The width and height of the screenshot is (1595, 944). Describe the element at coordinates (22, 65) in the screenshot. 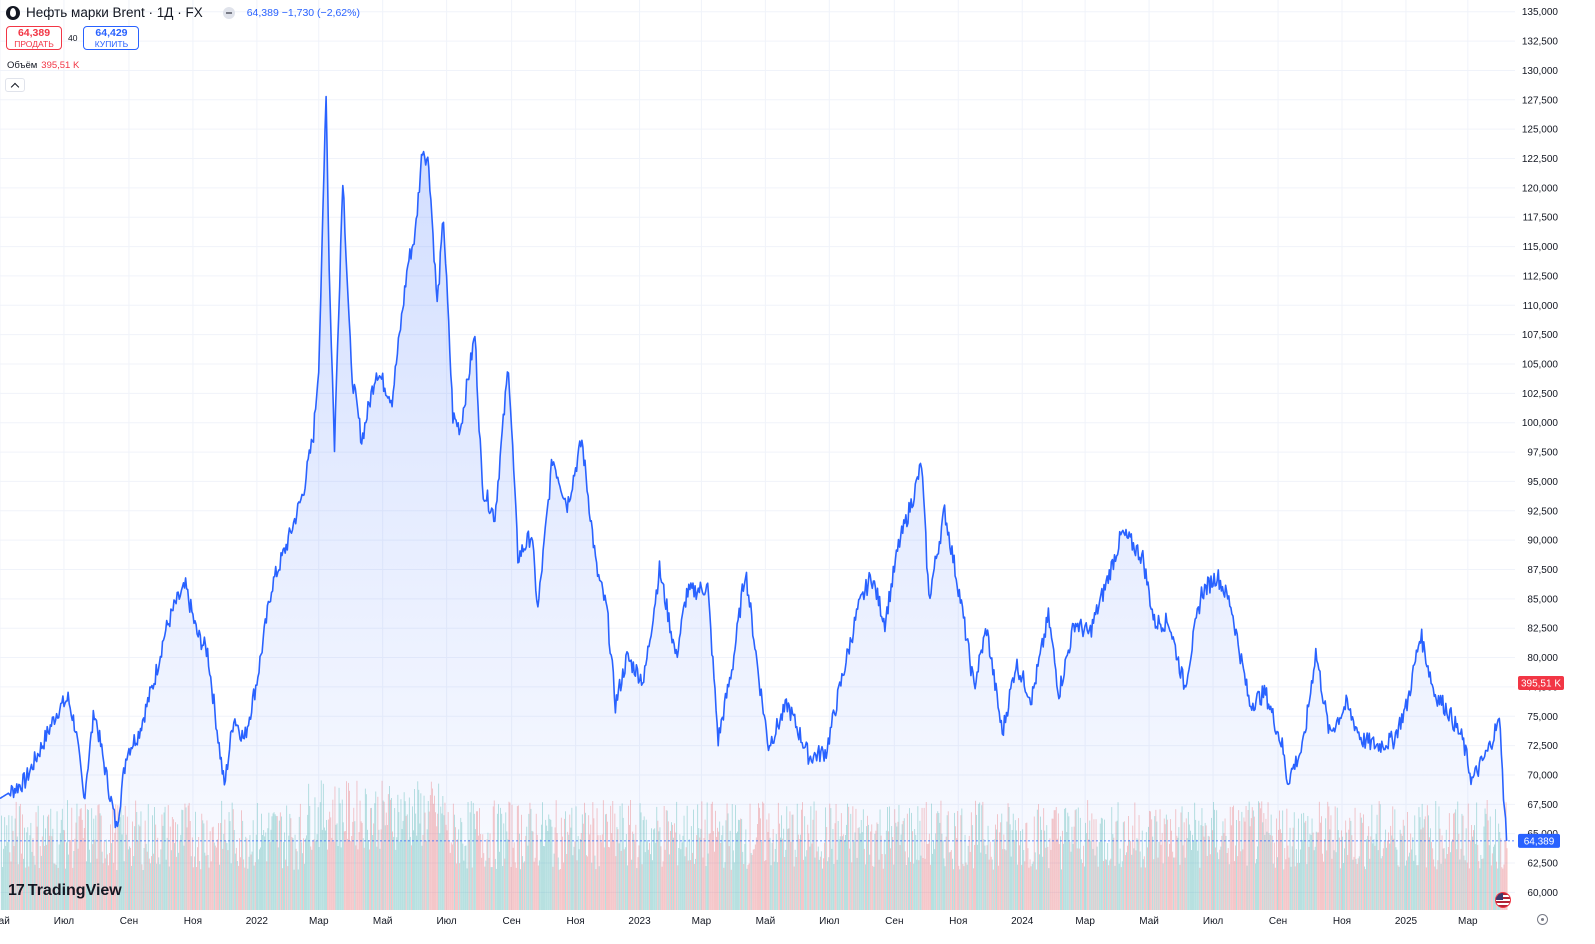

I see `volume-label: Объём` at that location.